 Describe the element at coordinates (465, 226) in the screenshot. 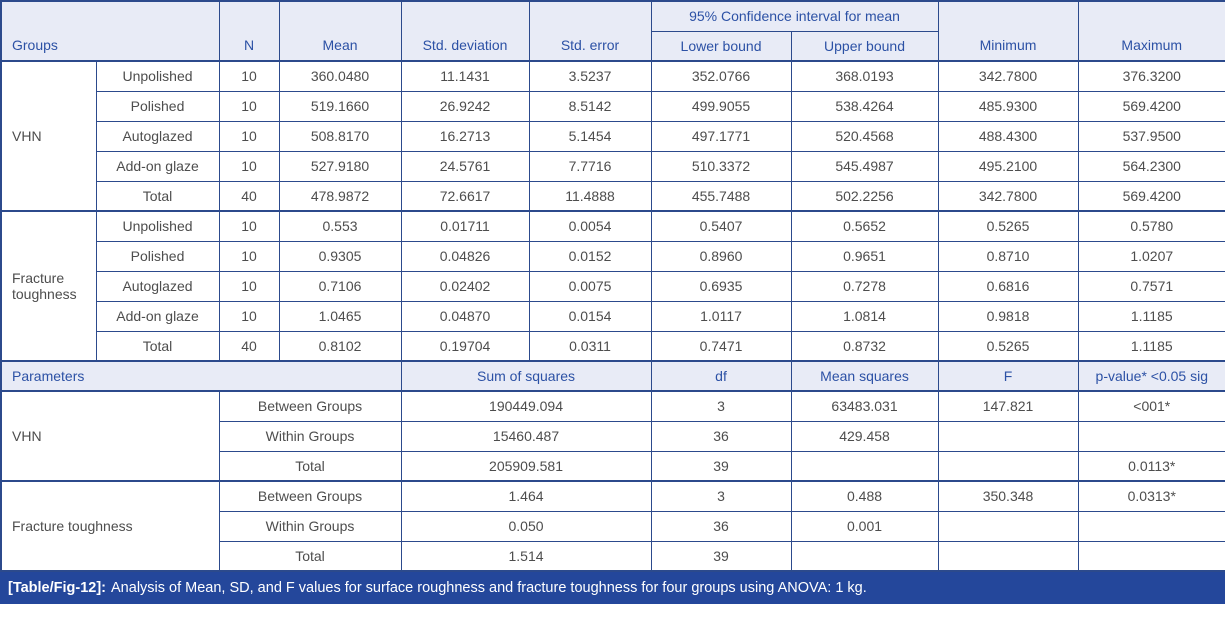

I see `cell-std-dev: 0.01711` at that location.